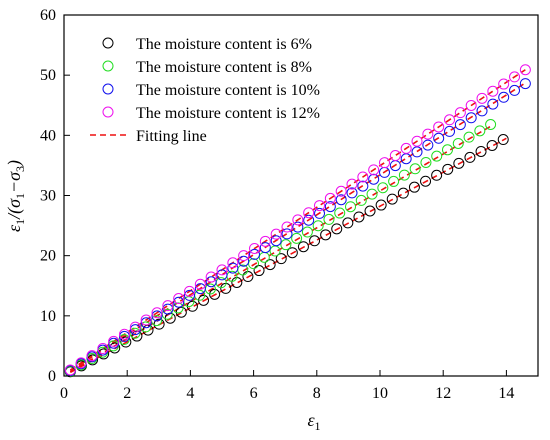  Describe the element at coordinates (313, 421) in the screenshot. I see `x-axis-label: ε1` at that location.